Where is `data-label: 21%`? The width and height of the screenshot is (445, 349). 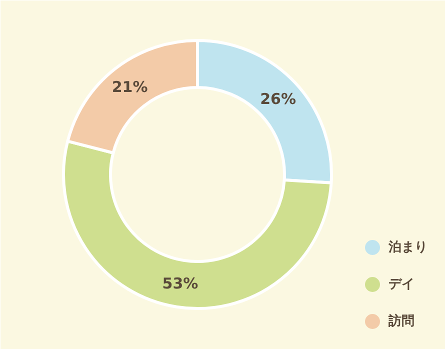
data-label: 21% is located at coordinates (130, 87).